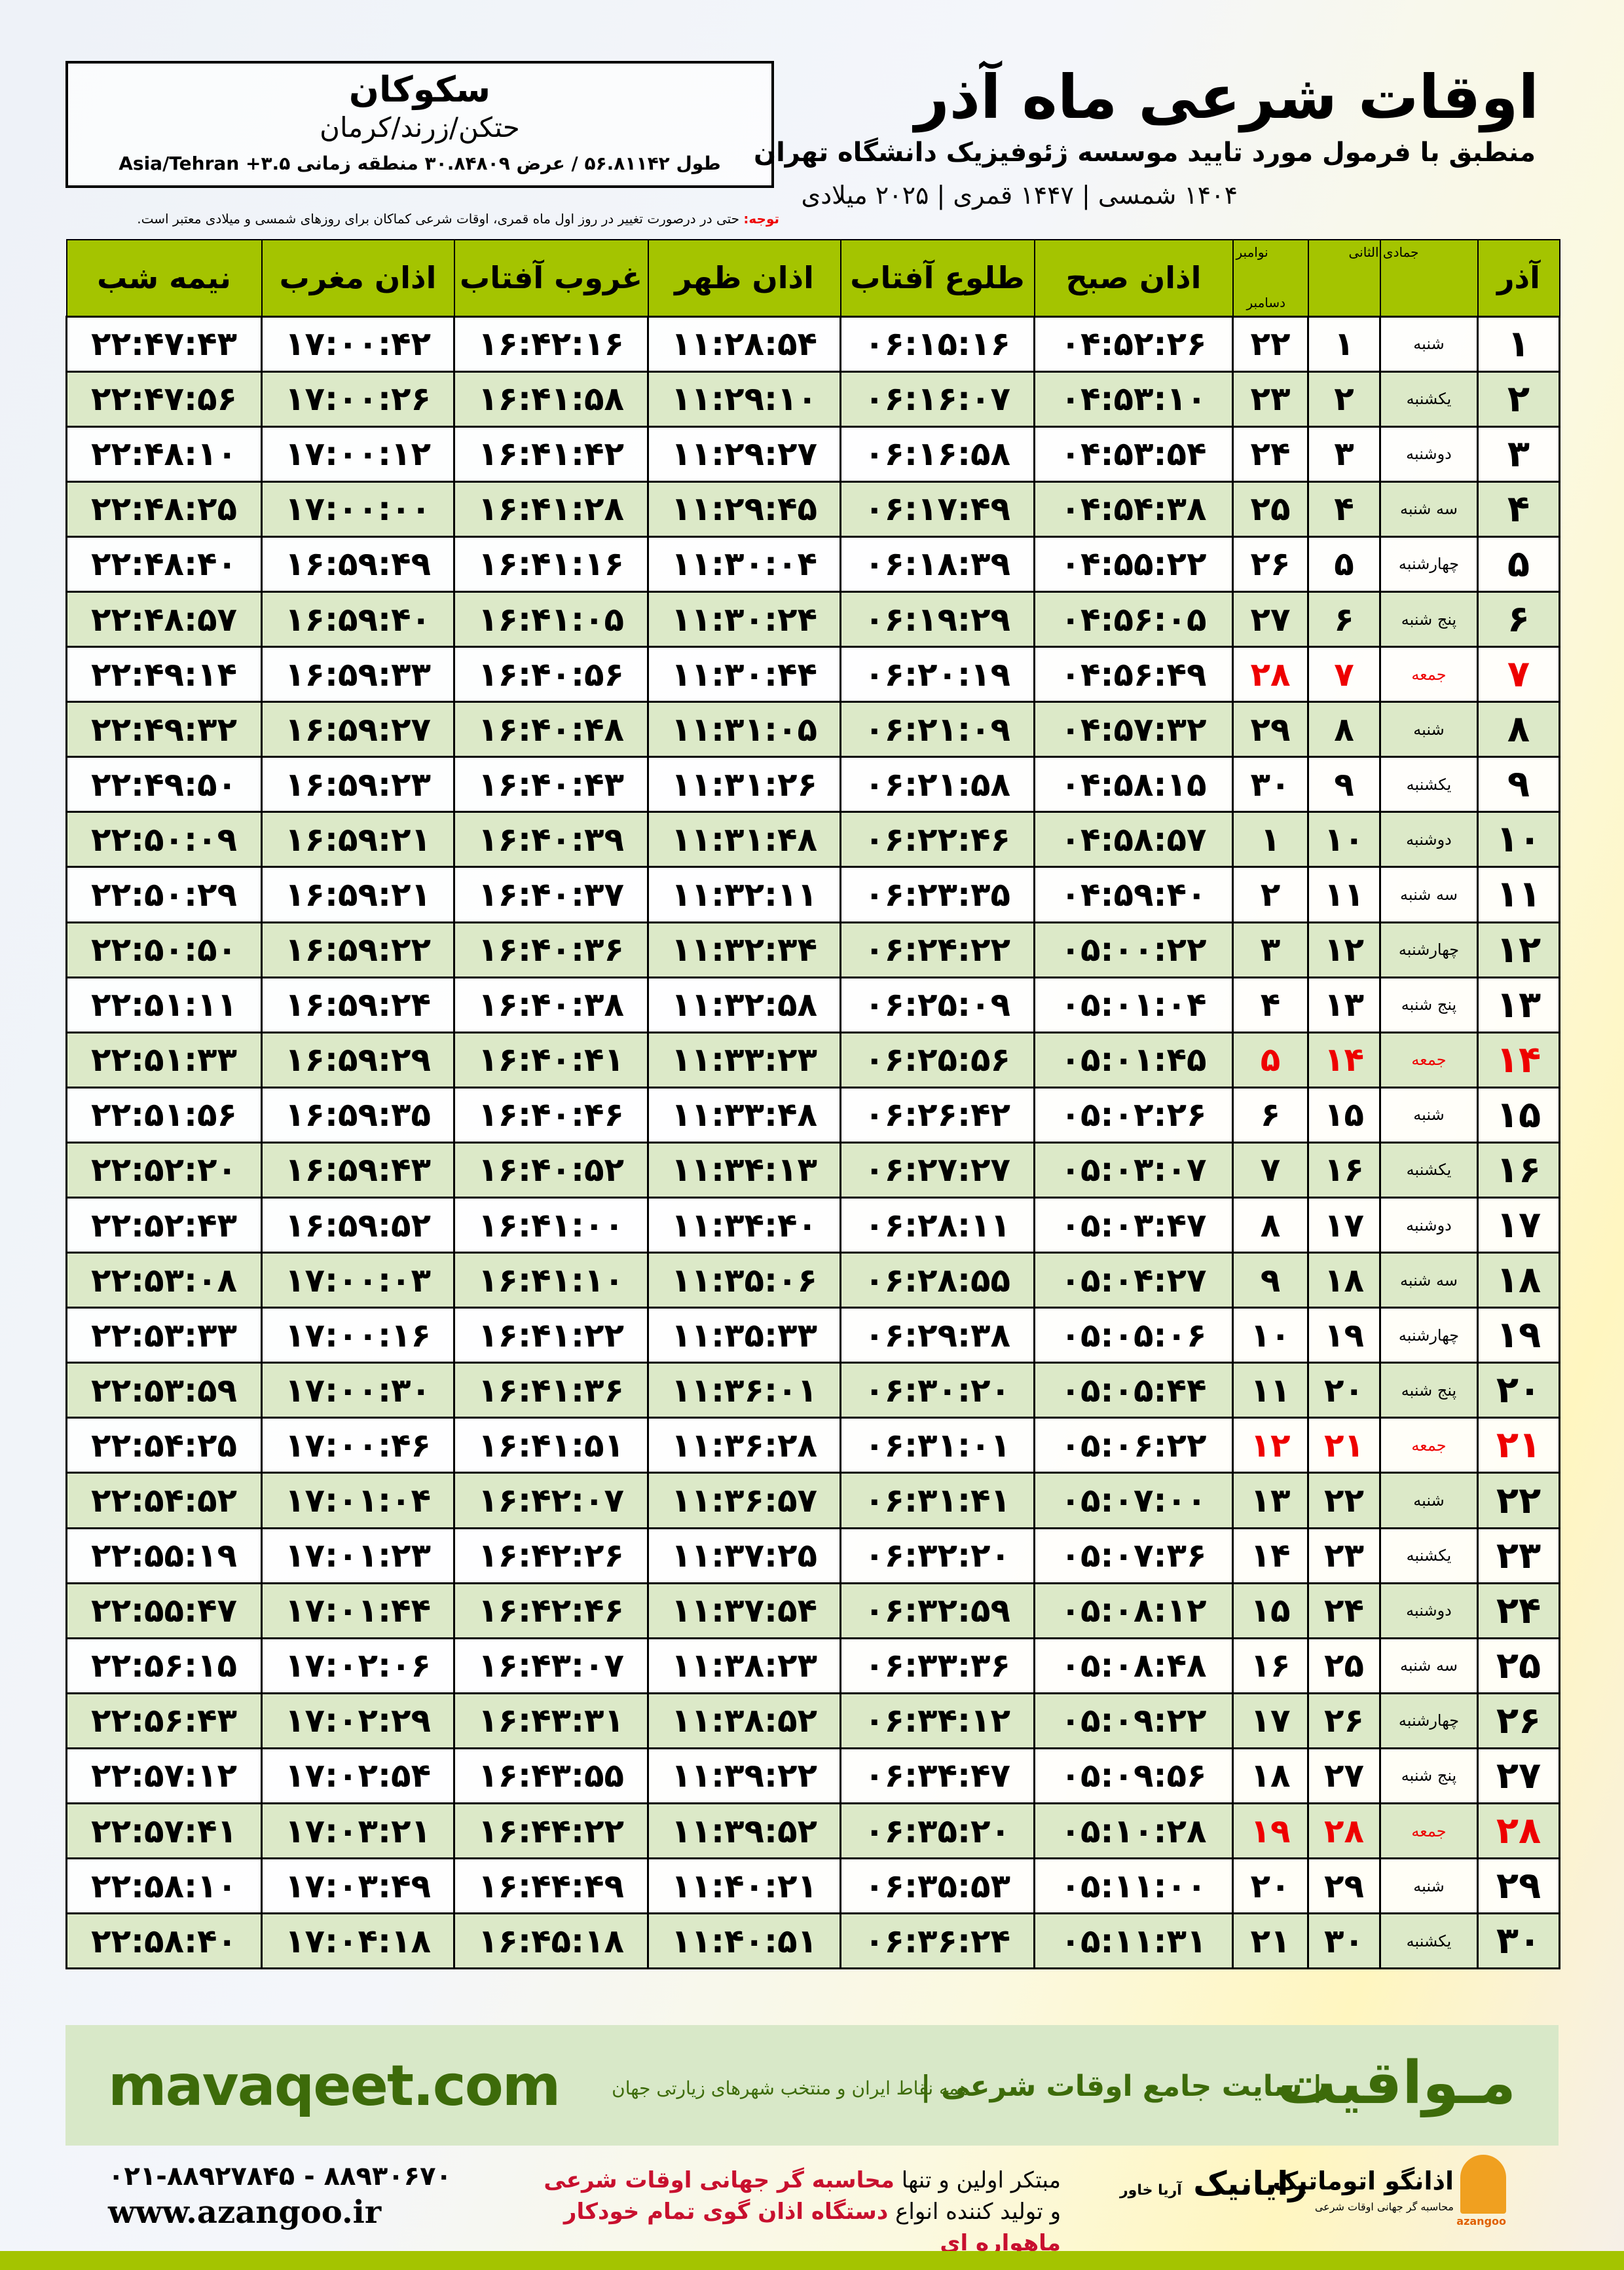  Describe the element at coordinates (1518, 839) in the screenshot. I see `azar-day: ۱۰` at that location.